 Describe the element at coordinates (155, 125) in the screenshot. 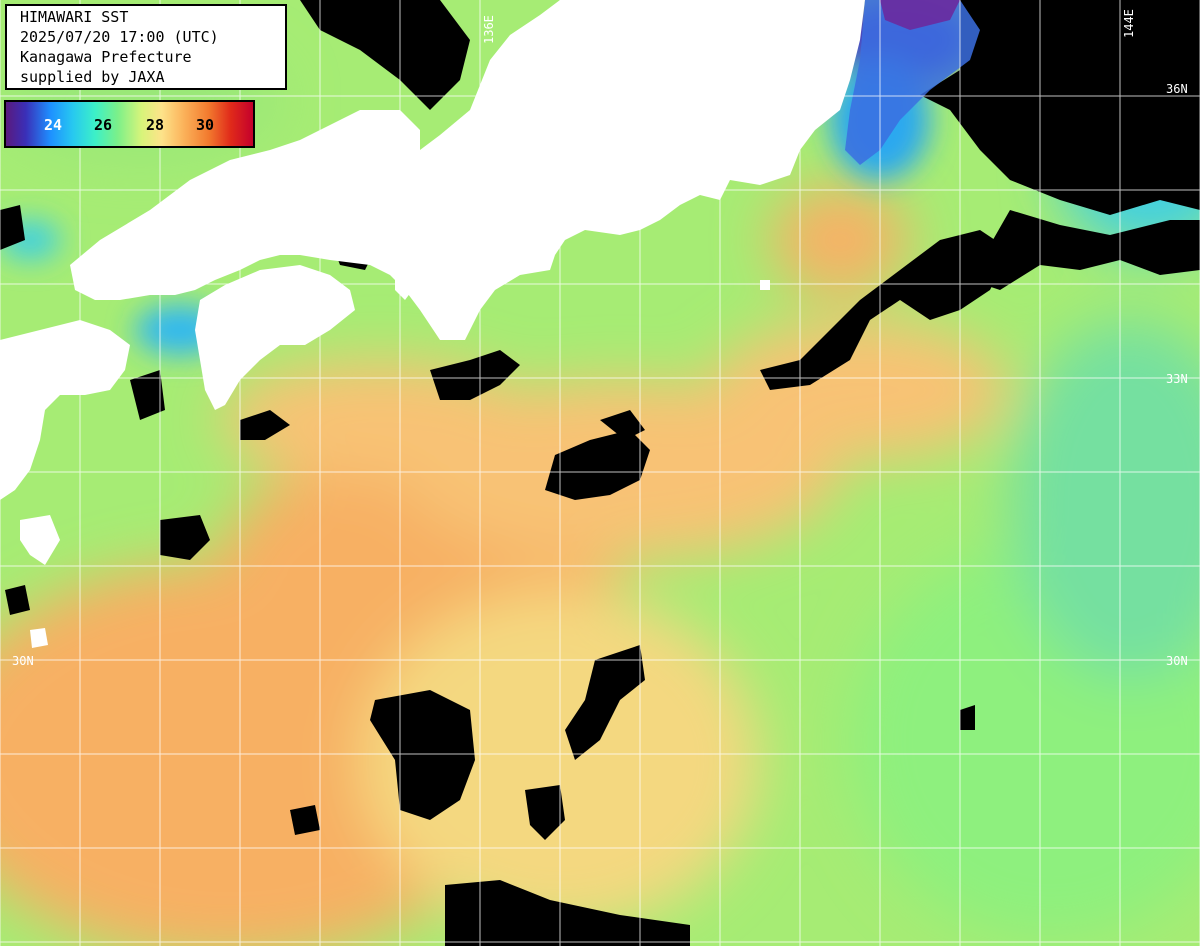

I see `scale-tick-28: 28` at that location.